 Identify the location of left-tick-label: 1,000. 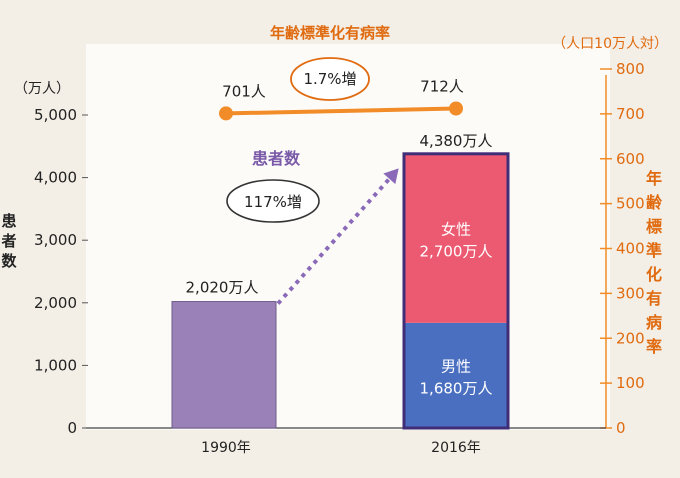
(55, 365).